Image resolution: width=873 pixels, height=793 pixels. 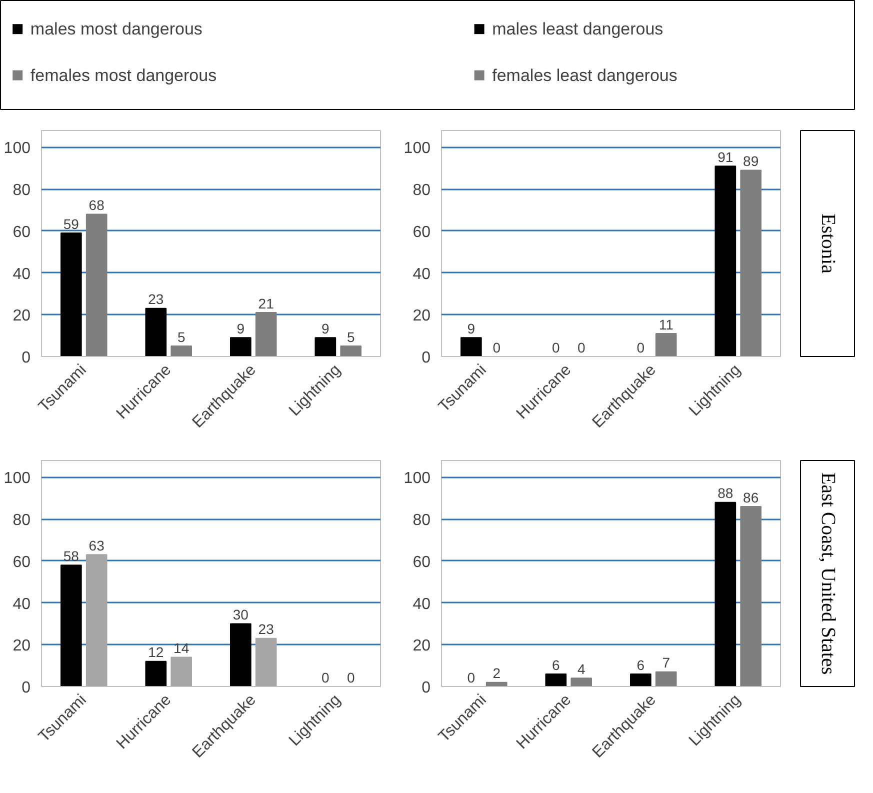 What do you see at coordinates (666, 662) in the screenshot?
I see `data-label: 7` at bounding box center [666, 662].